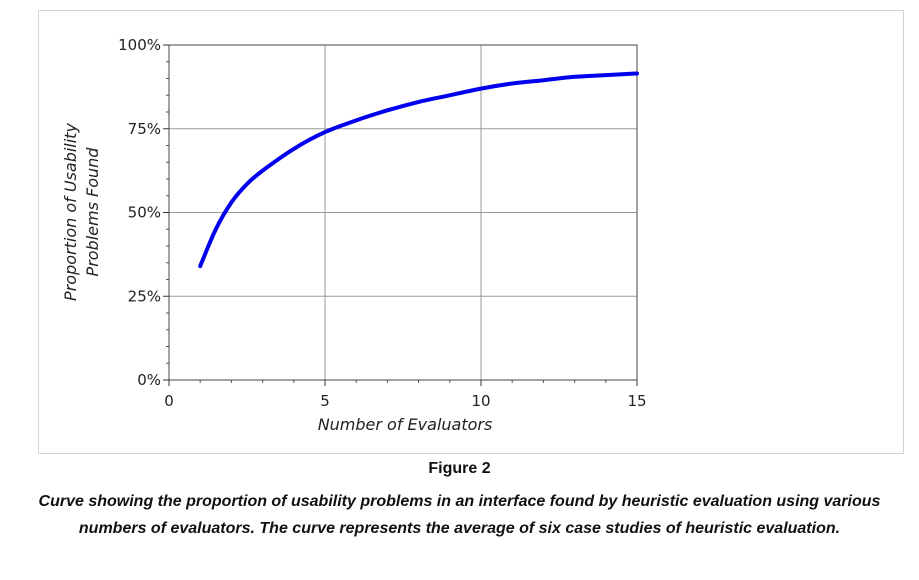  What do you see at coordinates (144, 213) in the screenshot?
I see `y-tick-label: 50%` at bounding box center [144, 213].